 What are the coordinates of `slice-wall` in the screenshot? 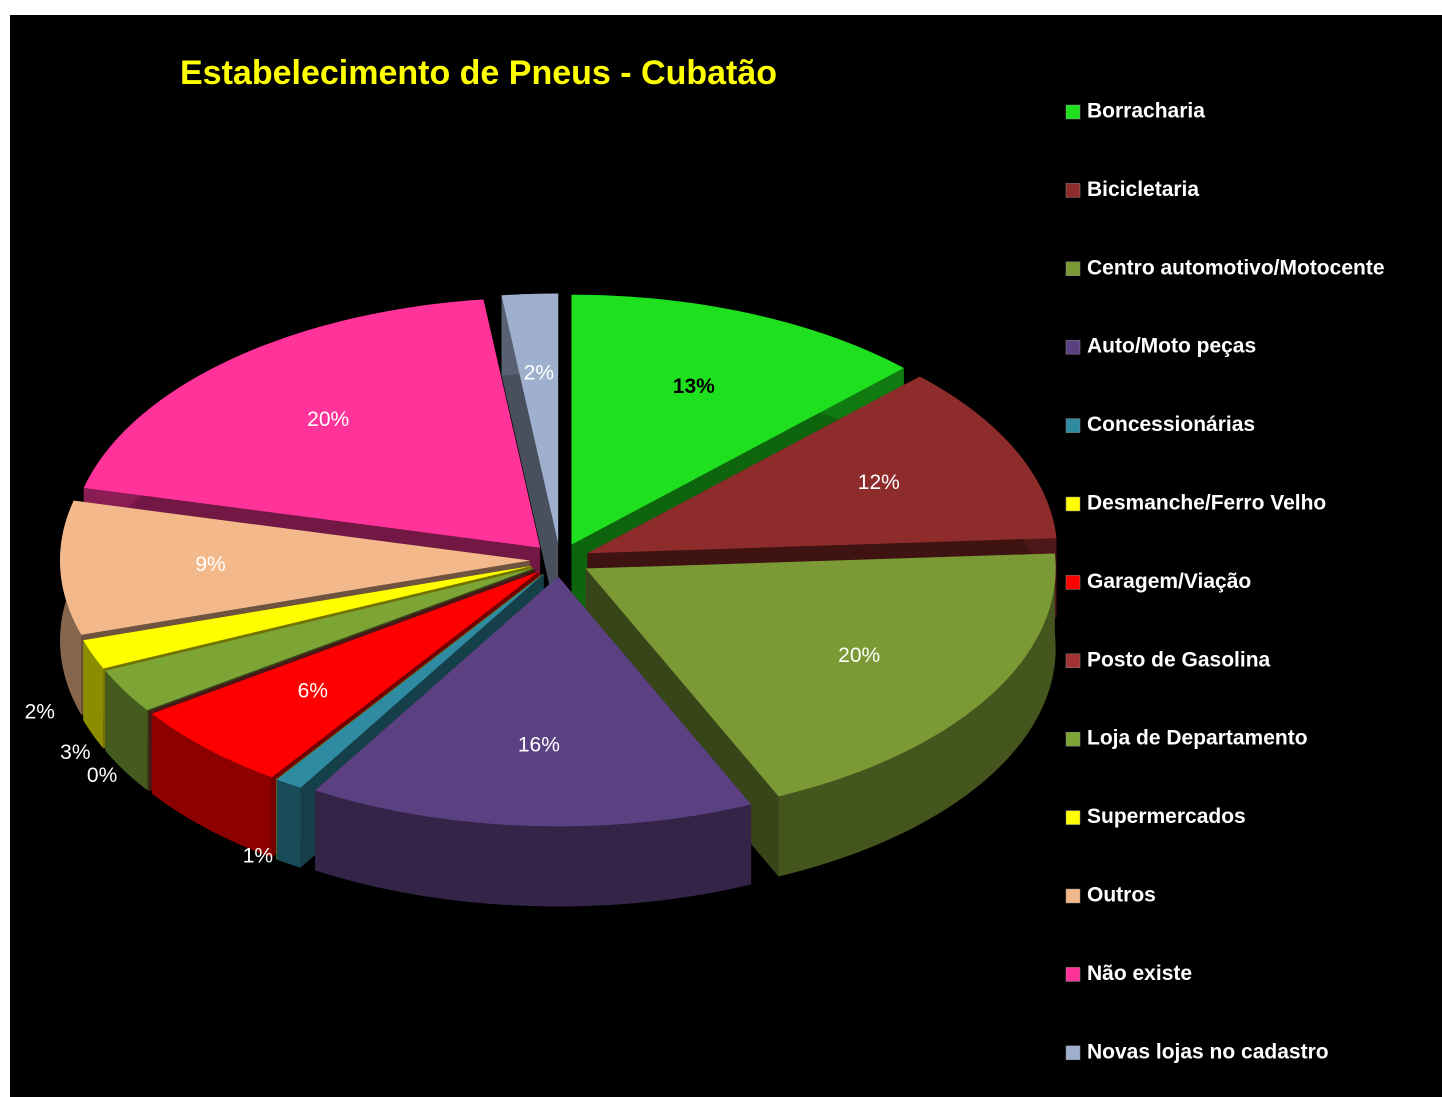 It's located at (530, 459).